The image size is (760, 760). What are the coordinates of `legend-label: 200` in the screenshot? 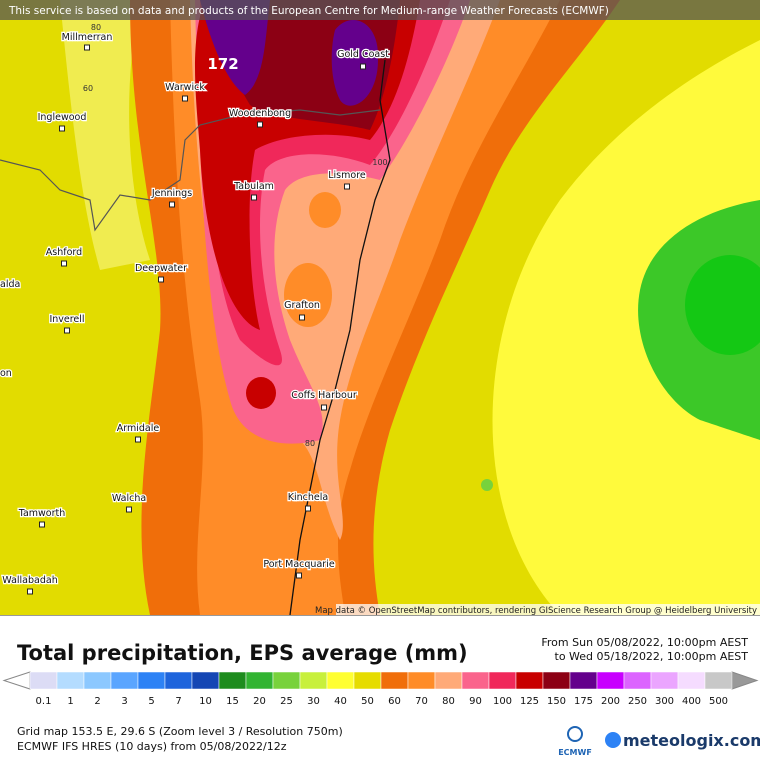 It's located at (610, 701).